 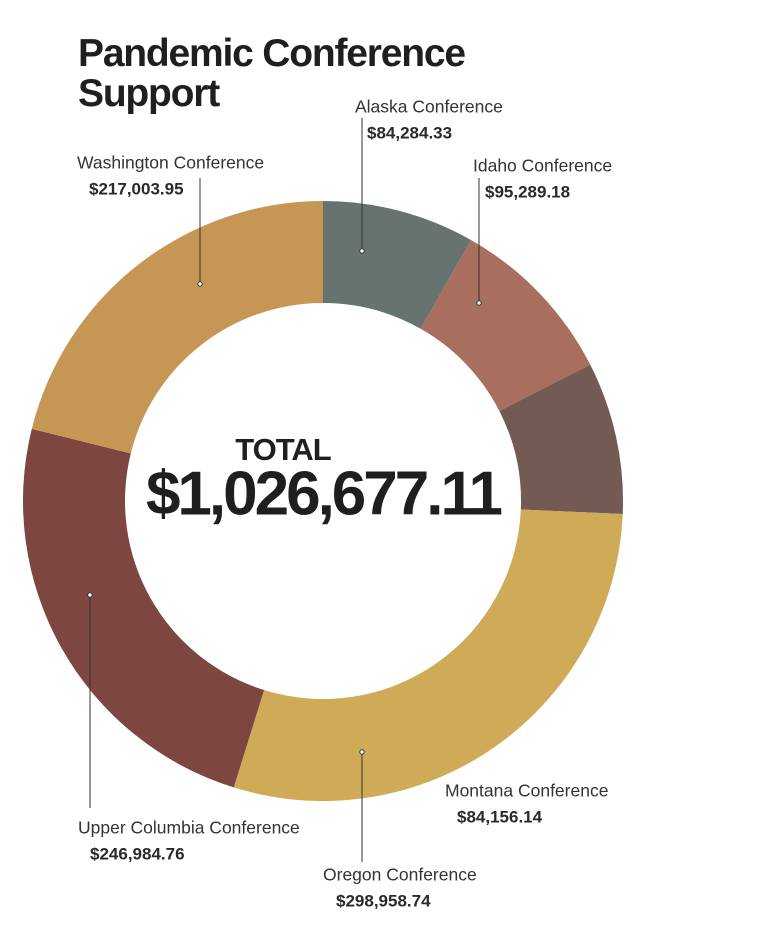 What do you see at coordinates (383, 900) in the screenshot?
I see `slice-value: $298,958.74` at bounding box center [383, 900].